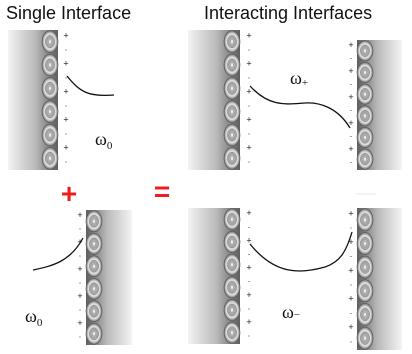  Describe the element at coordinates (288, 13) in the screenshot. I see `interacting-interfaces-title: Interacting Interfaces` at that location.